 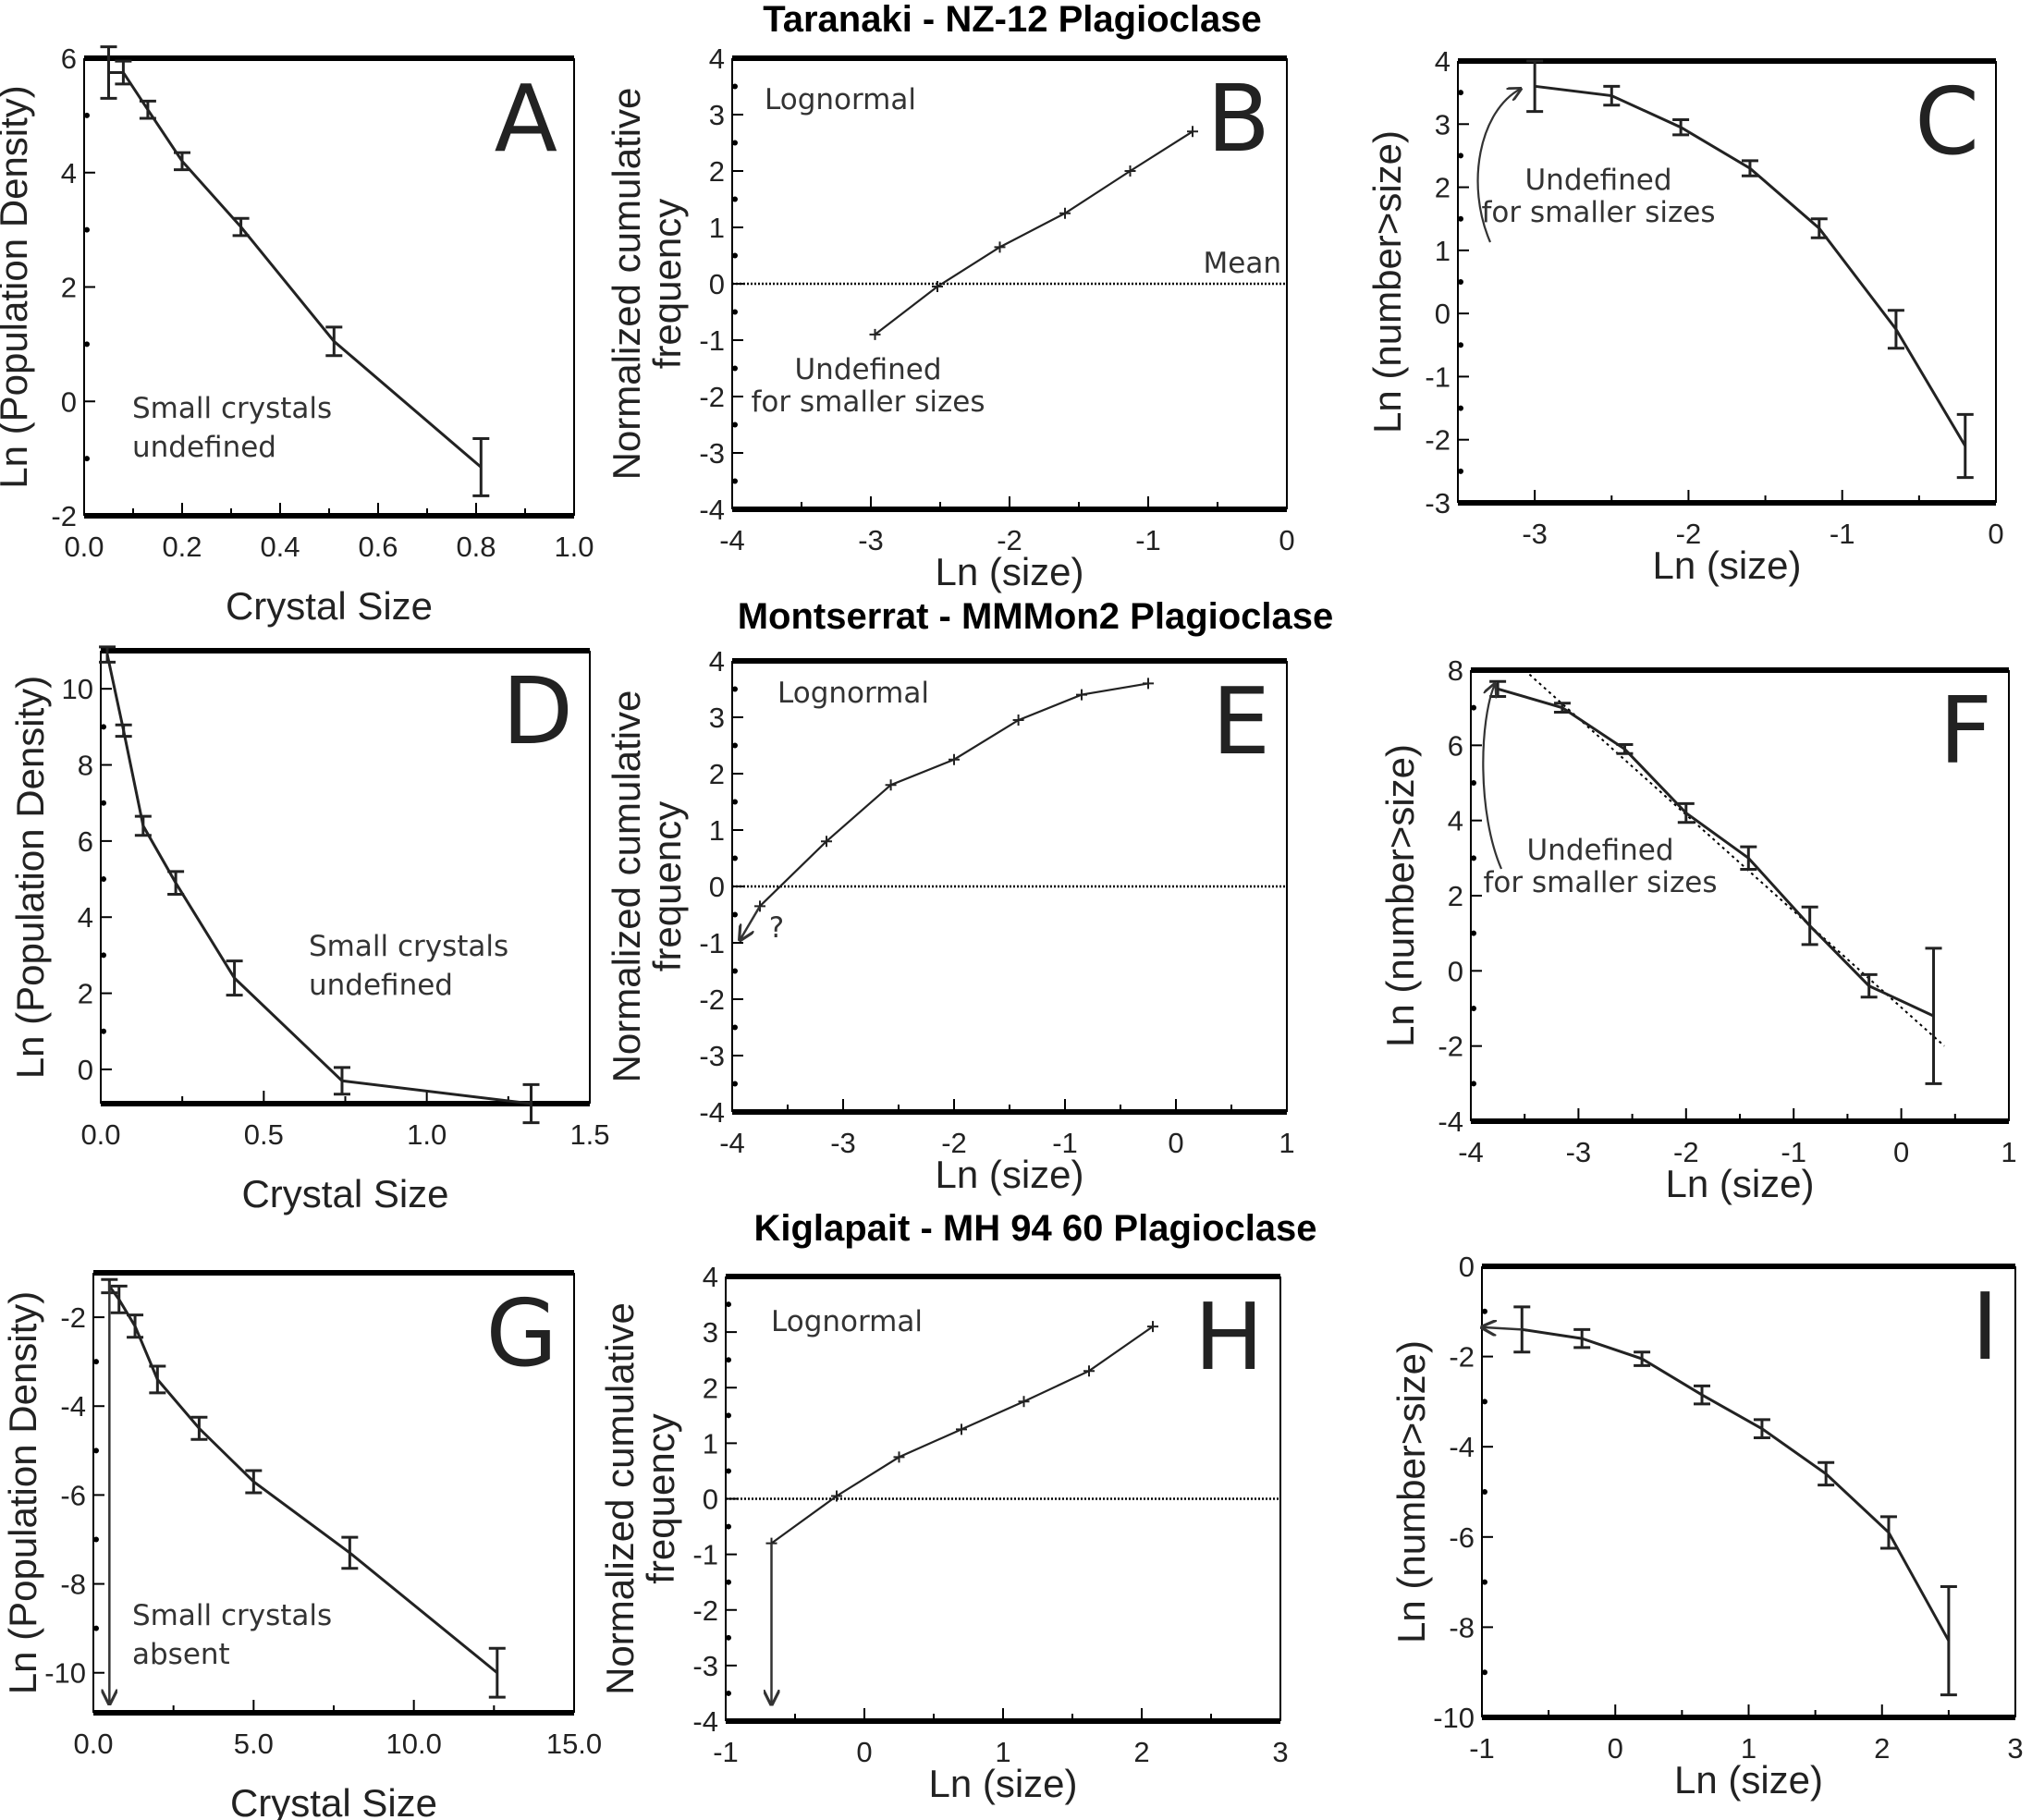 What do you see at coordinates (232, 408) in the screenshot?
I see `annotation: Small crystals` at bounding box center [232, 408].